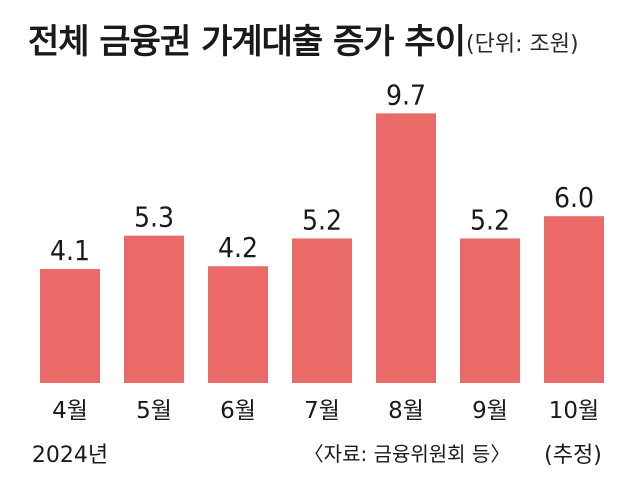 This screenshot has width=640, height=481. Describe the element at coordinates (406, 411) in the screenshot. I see `x-tick-label: 8월` at that location.